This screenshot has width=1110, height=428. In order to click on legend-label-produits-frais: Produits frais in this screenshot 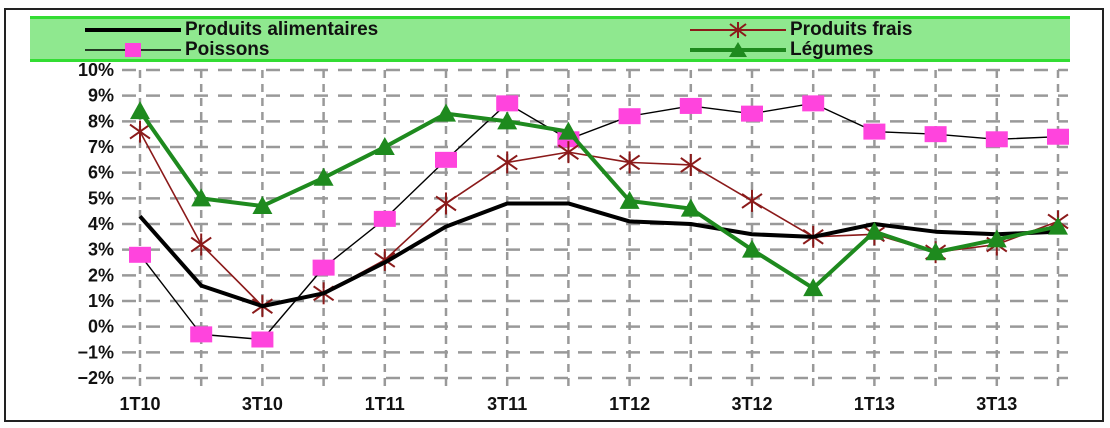, I will do `click(851, 29)`.